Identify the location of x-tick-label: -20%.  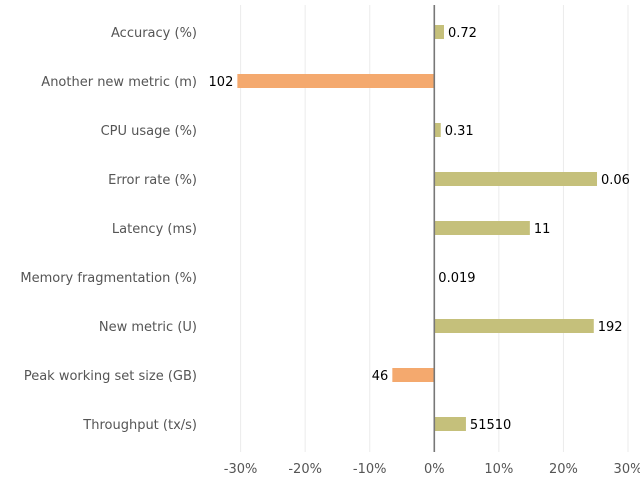
(305, 469).